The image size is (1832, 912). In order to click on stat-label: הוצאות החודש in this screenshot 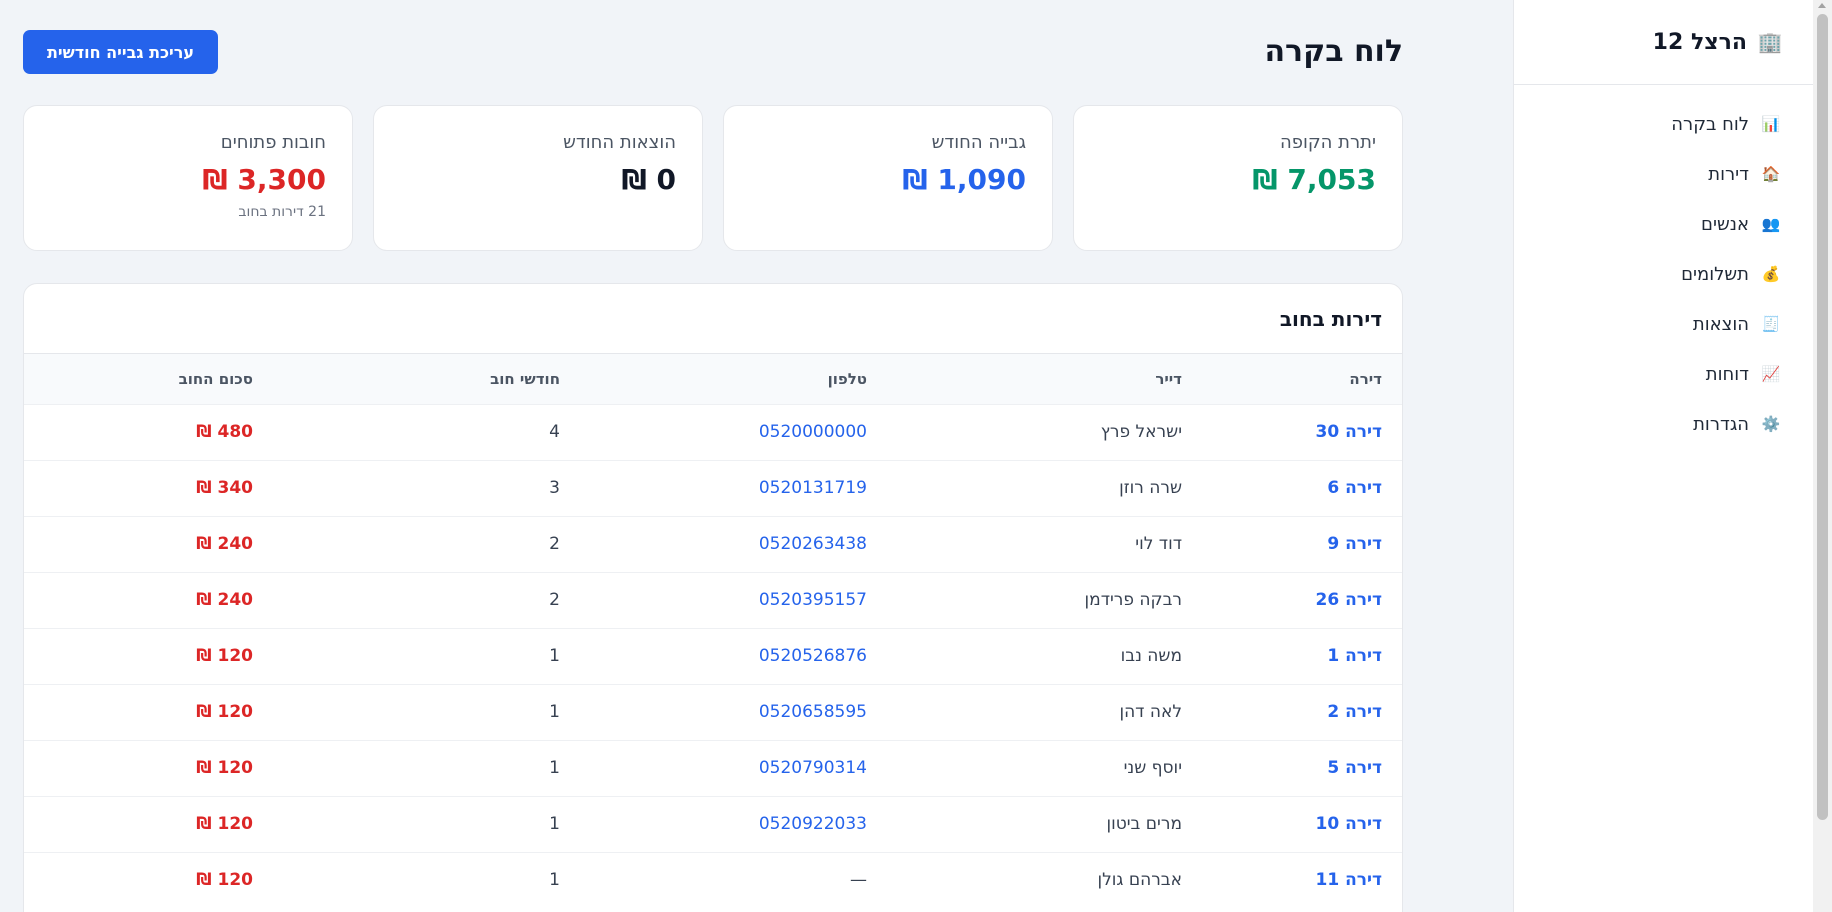, I will do `click(619, 142)`.